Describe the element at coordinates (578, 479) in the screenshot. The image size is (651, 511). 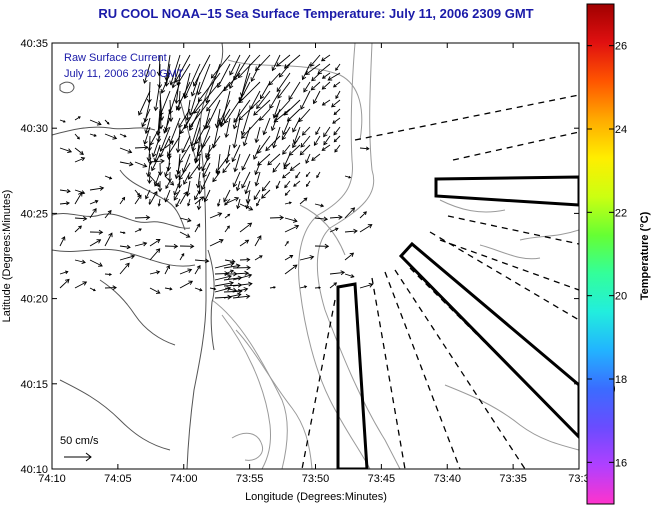
I see `x-tick-label: 73:3` at that location.